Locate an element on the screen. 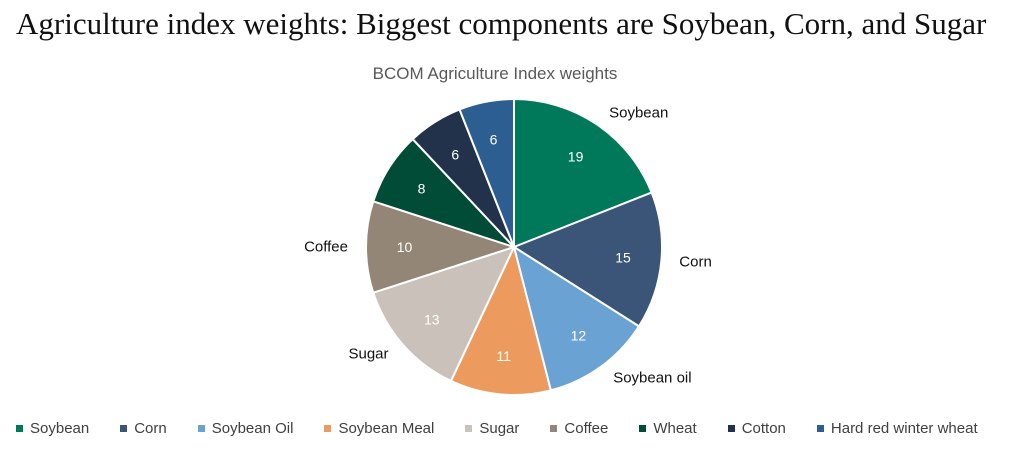 The width and height of the screenshot is (1024, 449). chart-title: BCOM Agriculture Index weights is located at coordinates (495, 73).